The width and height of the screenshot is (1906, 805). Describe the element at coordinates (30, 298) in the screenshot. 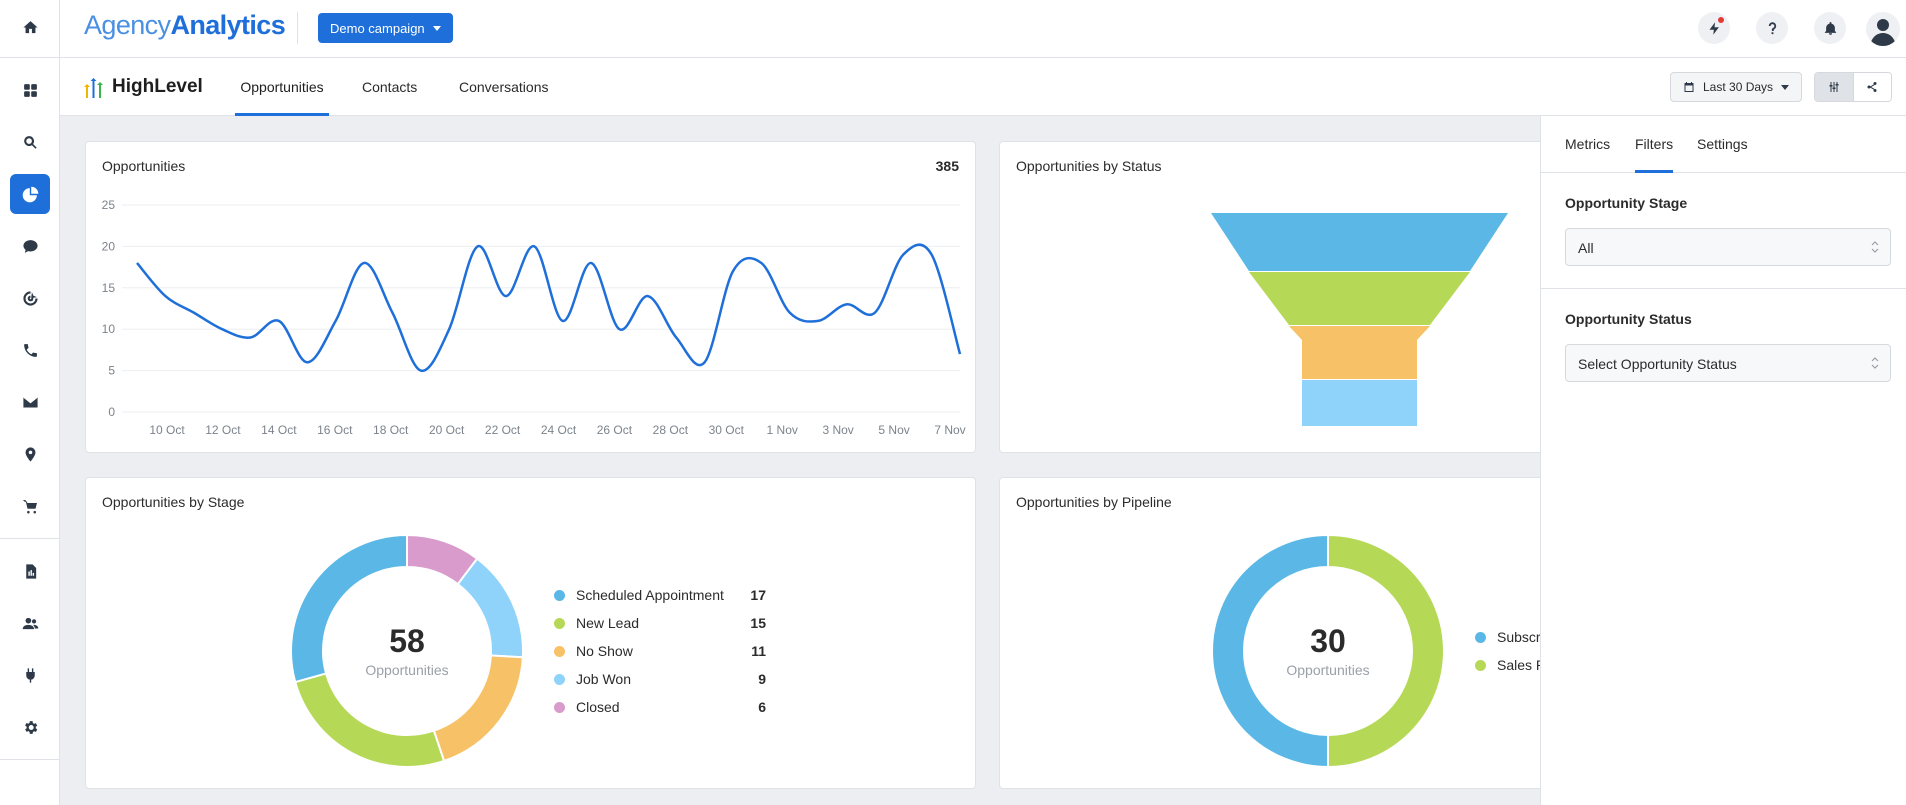

I see `seo-target-icon` at that location.